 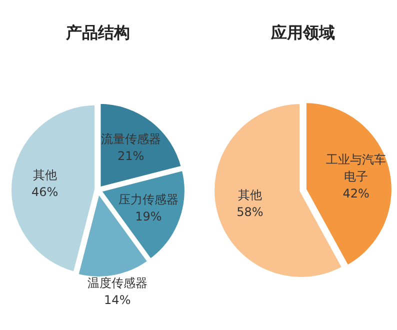 I want to click on slice-label: 流量传感器, so click(x=130, y=139).